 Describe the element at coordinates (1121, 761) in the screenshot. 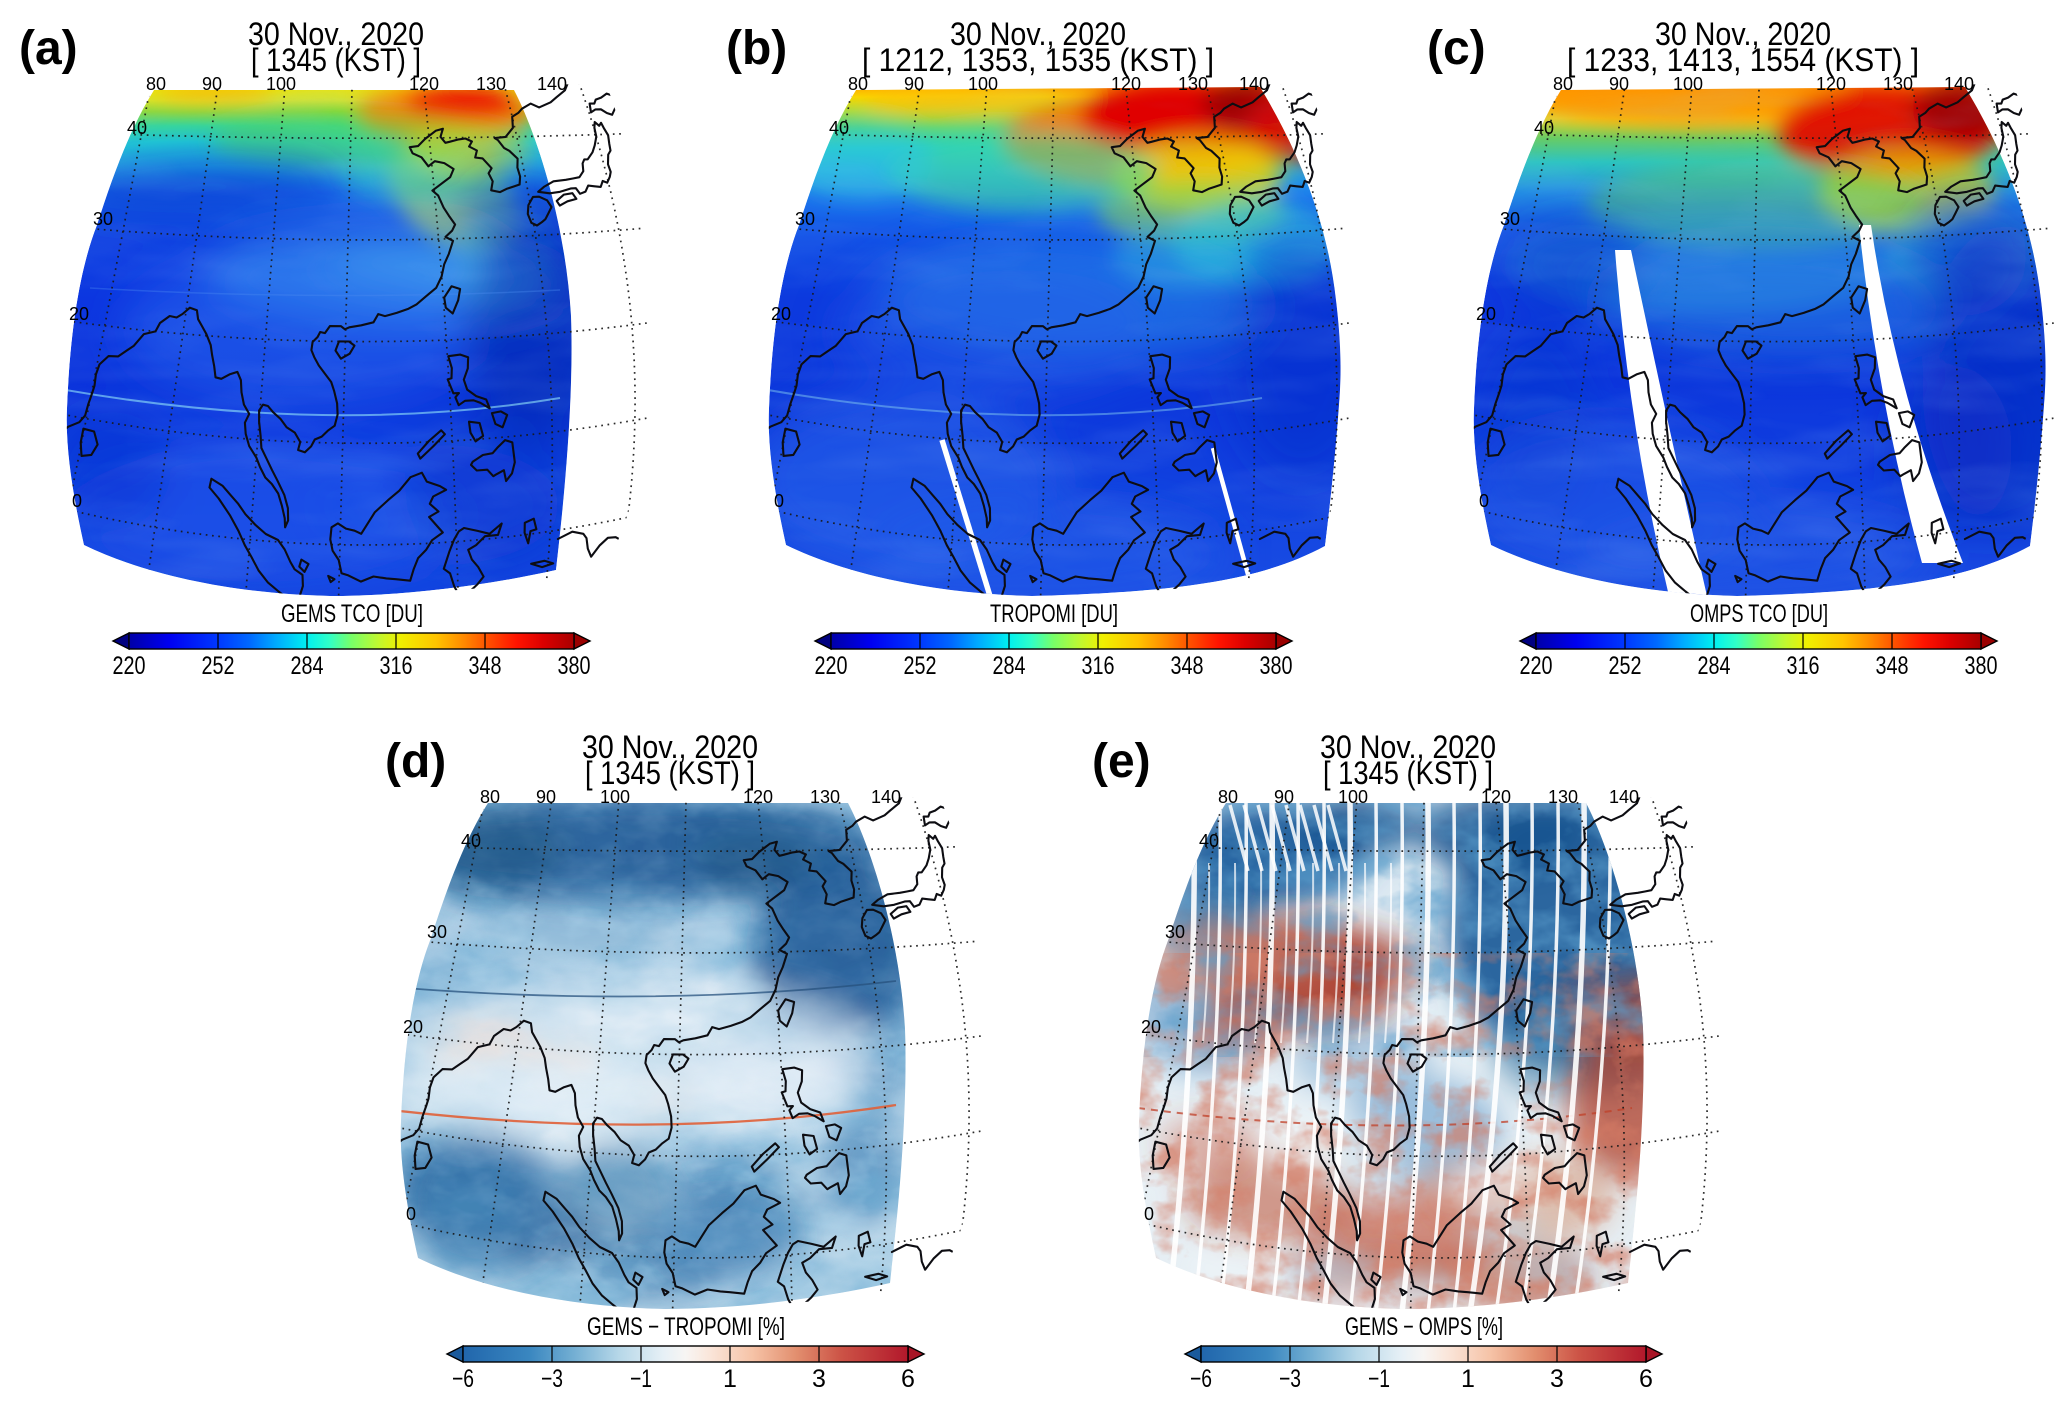

I see `svg-text: (e)` at that location.